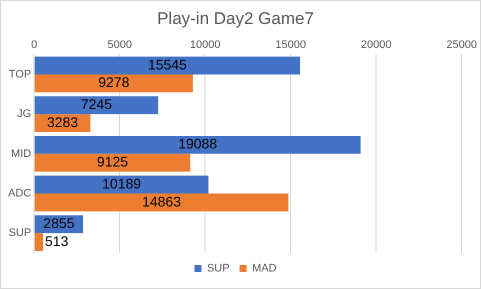  I want to click on data-label: 19088, so click(198, 144).